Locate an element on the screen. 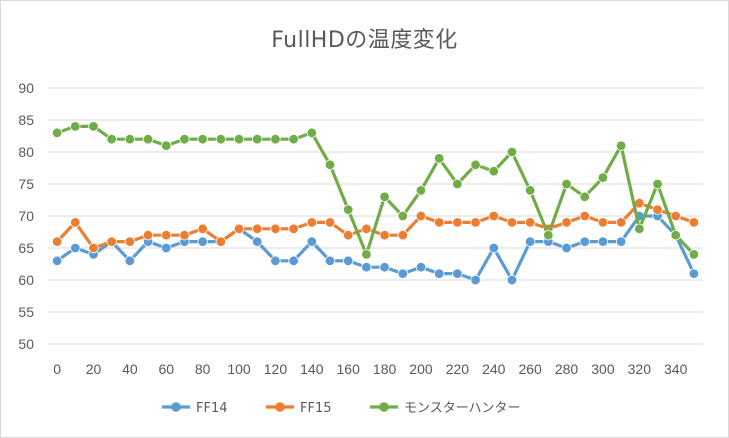 The image size is (729, 438). x-tick-label: 280 is located at coordinates (567, 369).